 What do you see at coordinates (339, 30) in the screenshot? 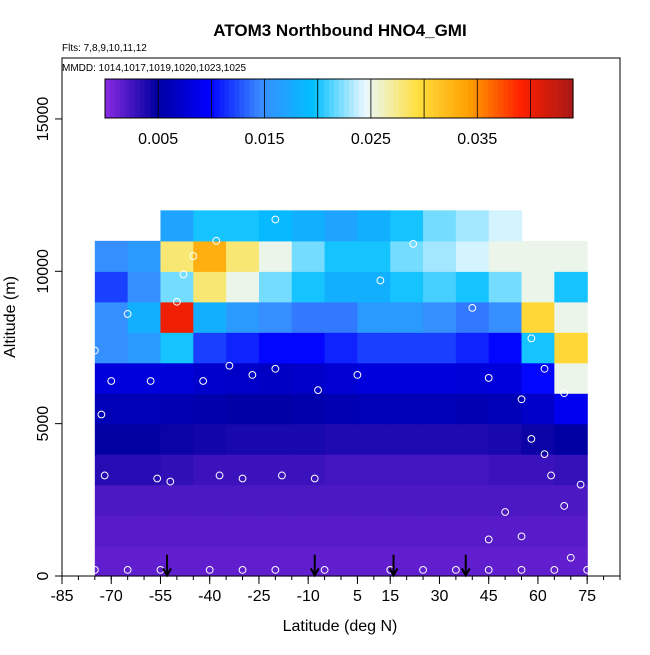
I see `chart-title: ATOM3 Northbound HNO4_GMI` at bounding box center [339, 30].